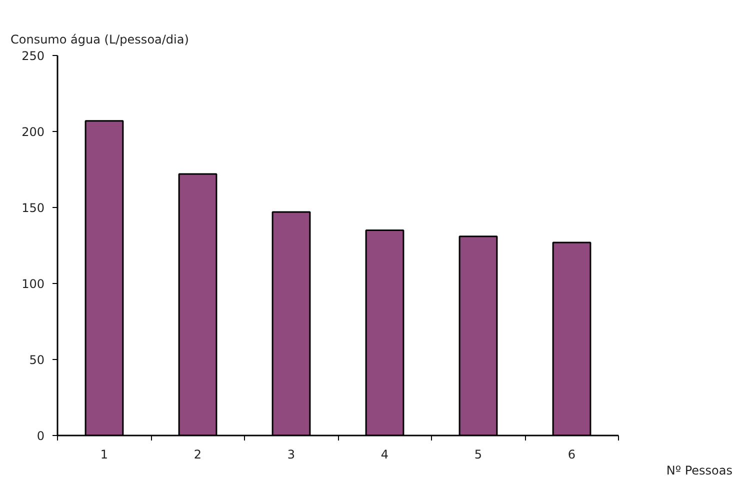  What do you see at coordinates (33, 132) in the screenshot?
I see `y-tick-label: 200` at bounding box center [33, 132].